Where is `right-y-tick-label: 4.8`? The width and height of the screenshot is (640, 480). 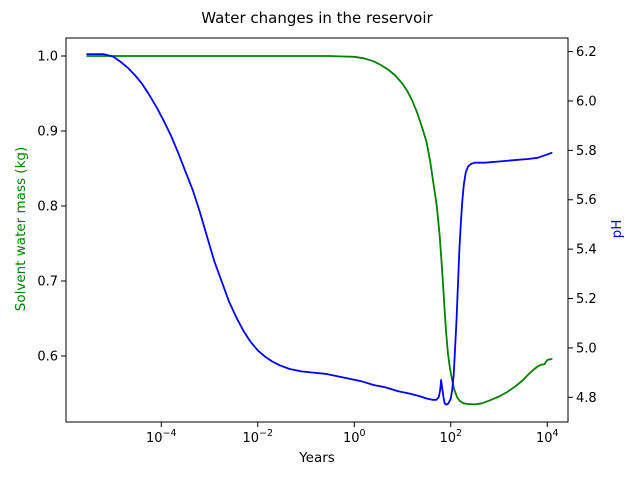 right-y-tick-label: 4.8 is located at coordinates (586, 398).